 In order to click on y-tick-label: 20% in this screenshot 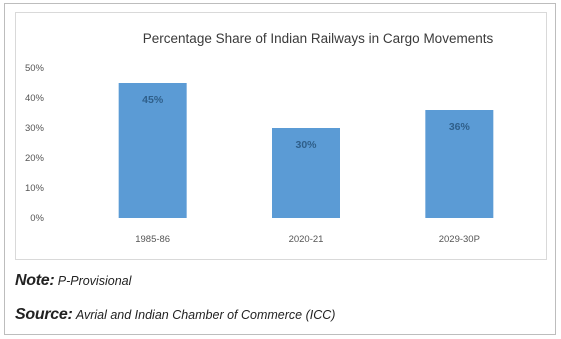, I will do `click(35, 158)`.